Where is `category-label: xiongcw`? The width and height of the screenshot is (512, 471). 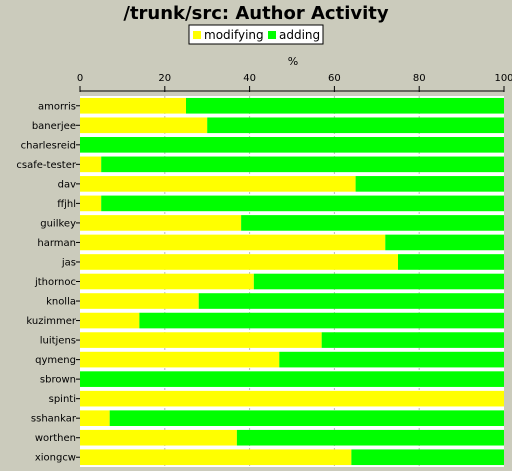 category-label: xiongcw is located at coordinates (55, 458).